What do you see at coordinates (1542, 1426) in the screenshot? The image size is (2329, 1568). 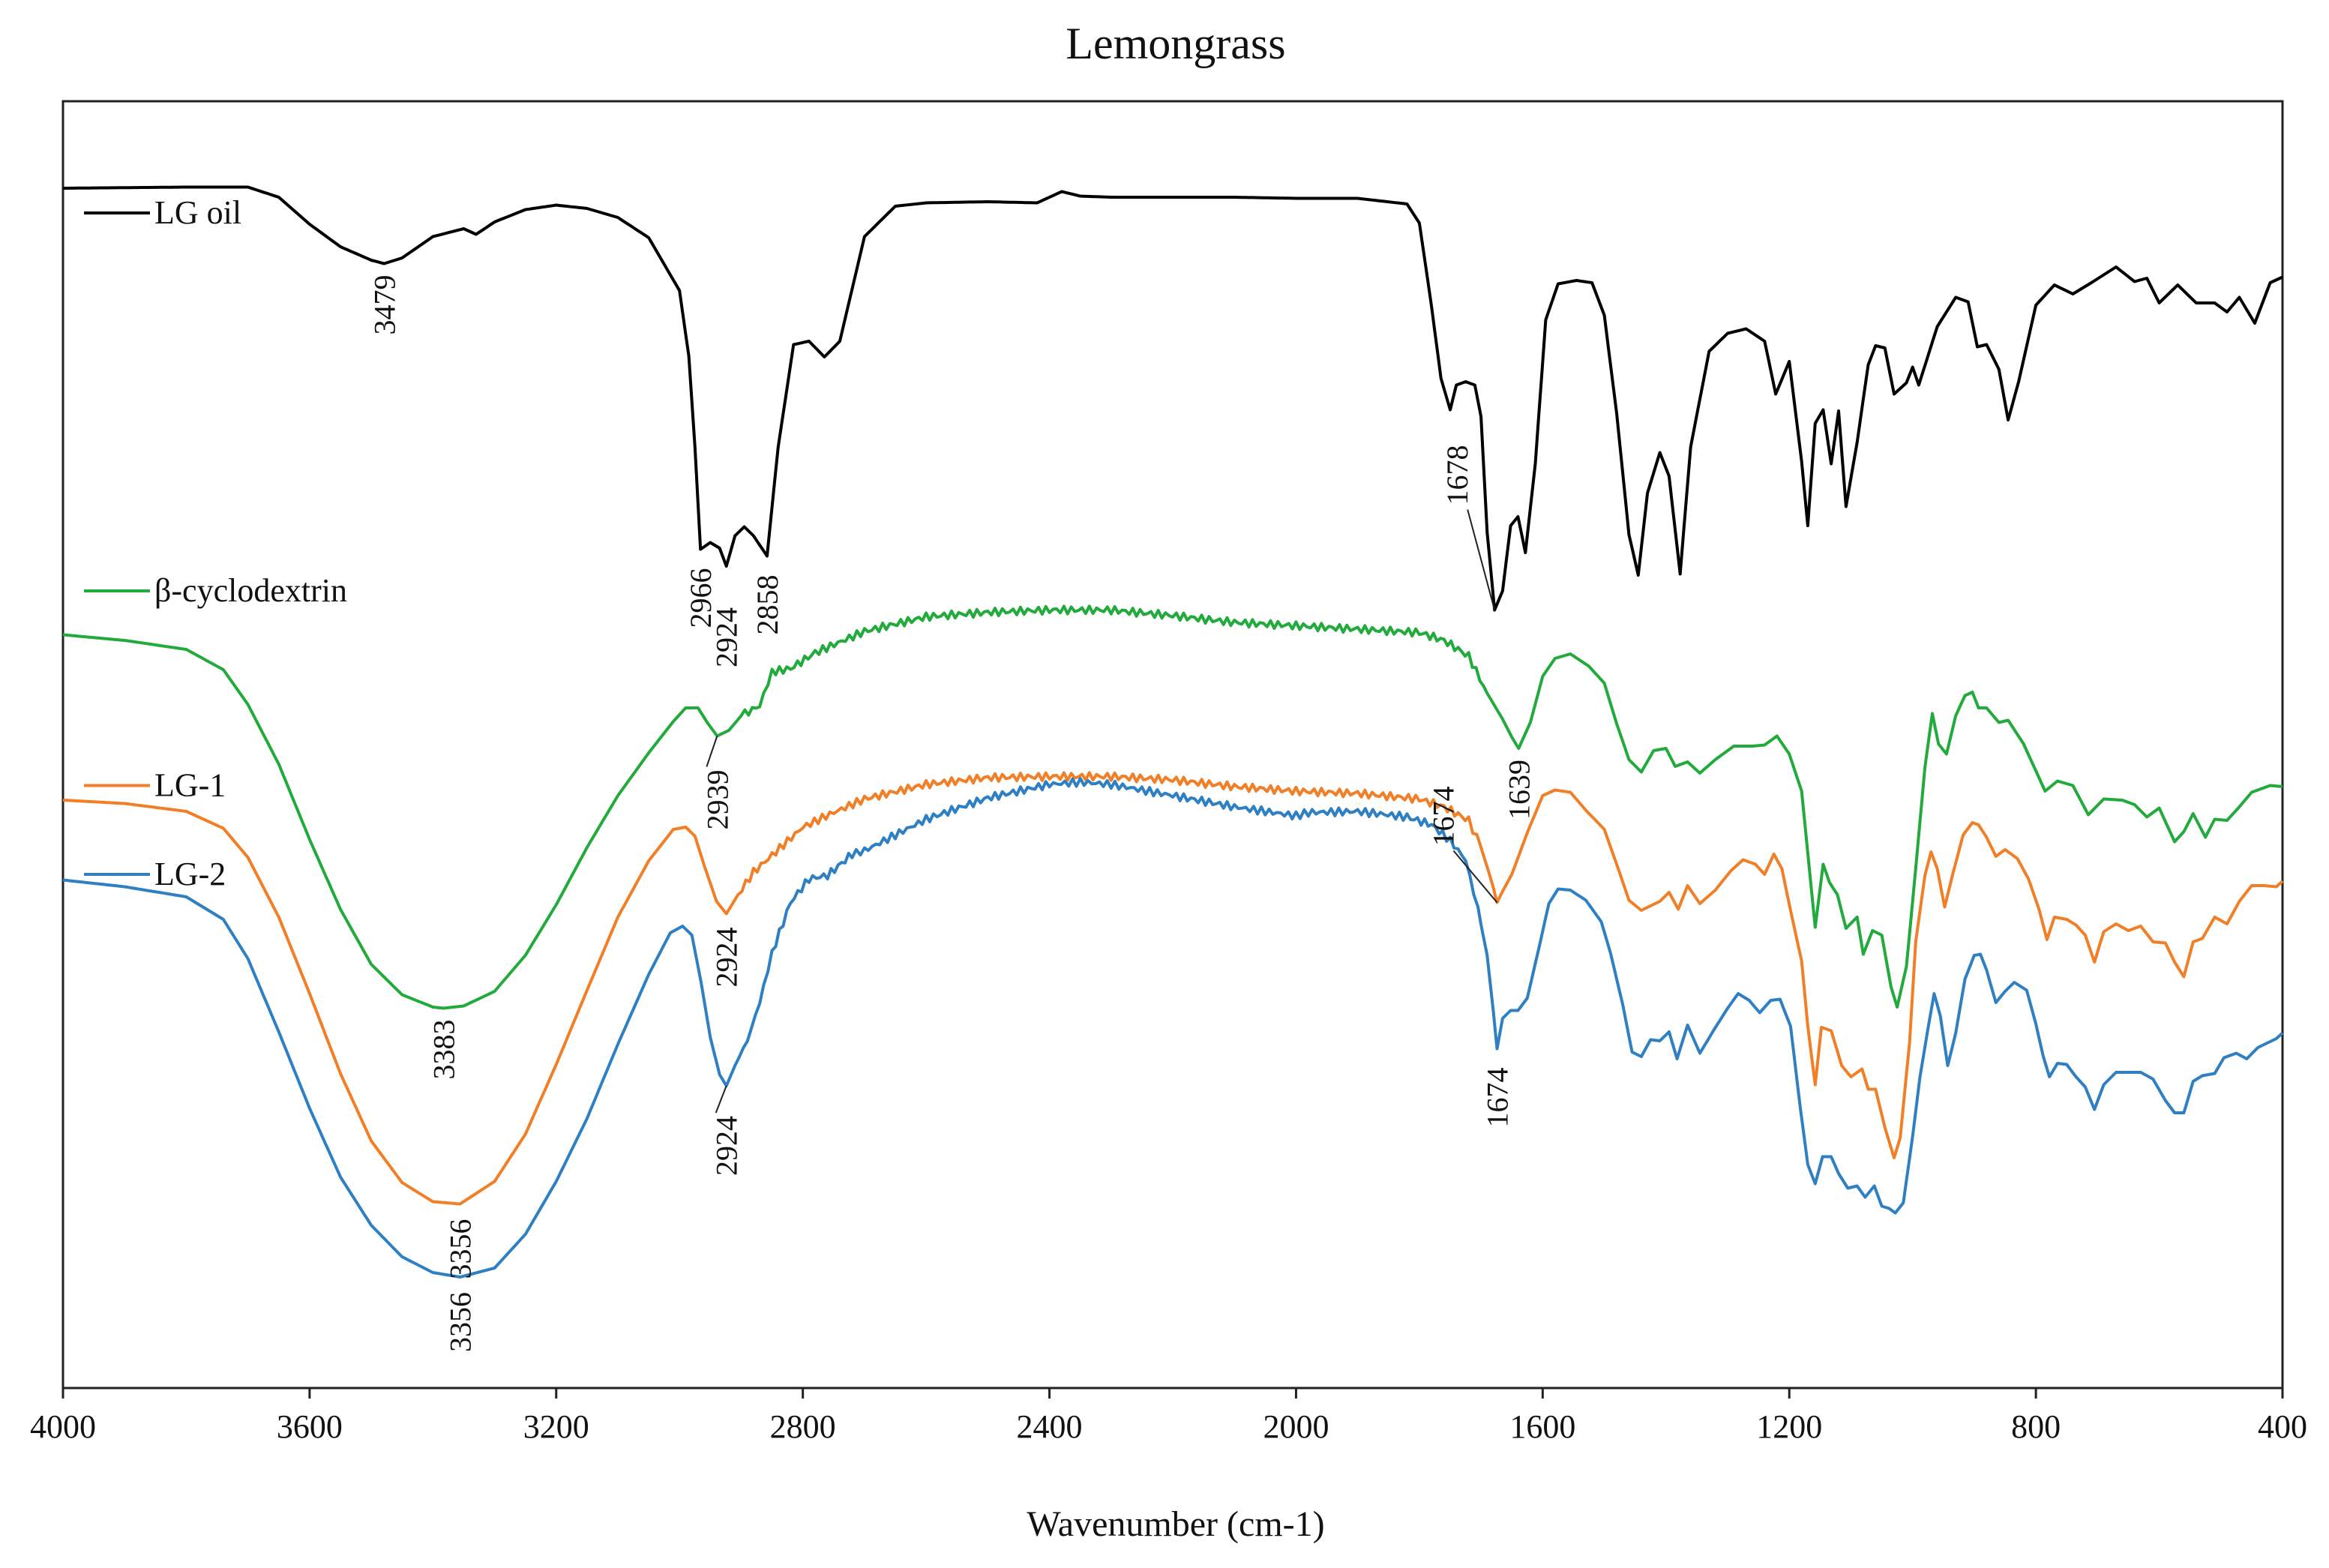 I see `x-tick-label: 1600` at bounding box center [1542, 1426].